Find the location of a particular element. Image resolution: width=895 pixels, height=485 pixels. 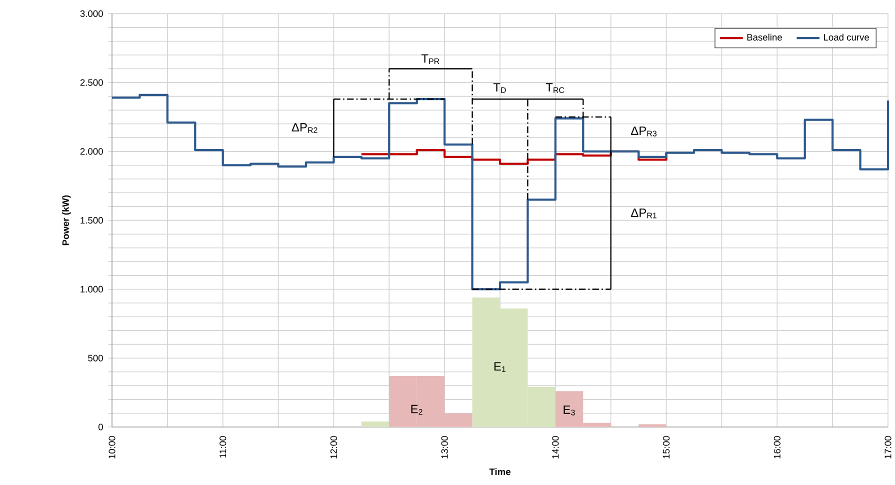

x-tick-label: 14:00 is located at coordinates (555, 447).